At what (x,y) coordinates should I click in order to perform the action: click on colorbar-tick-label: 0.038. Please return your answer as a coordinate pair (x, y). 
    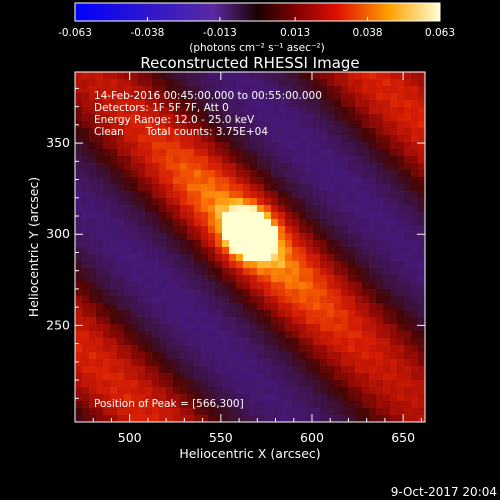
    Looking at the image, I should click on (368, 33).